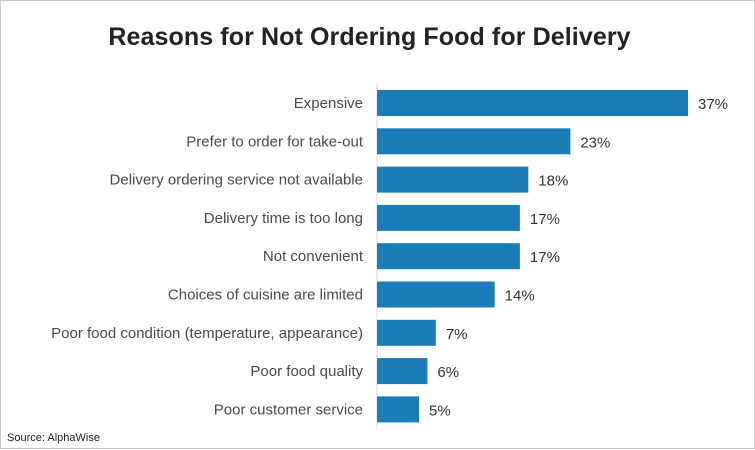  Describe the element at coordinates (440, 410) in the screenshot. I see `data-label: 5%` at that location.